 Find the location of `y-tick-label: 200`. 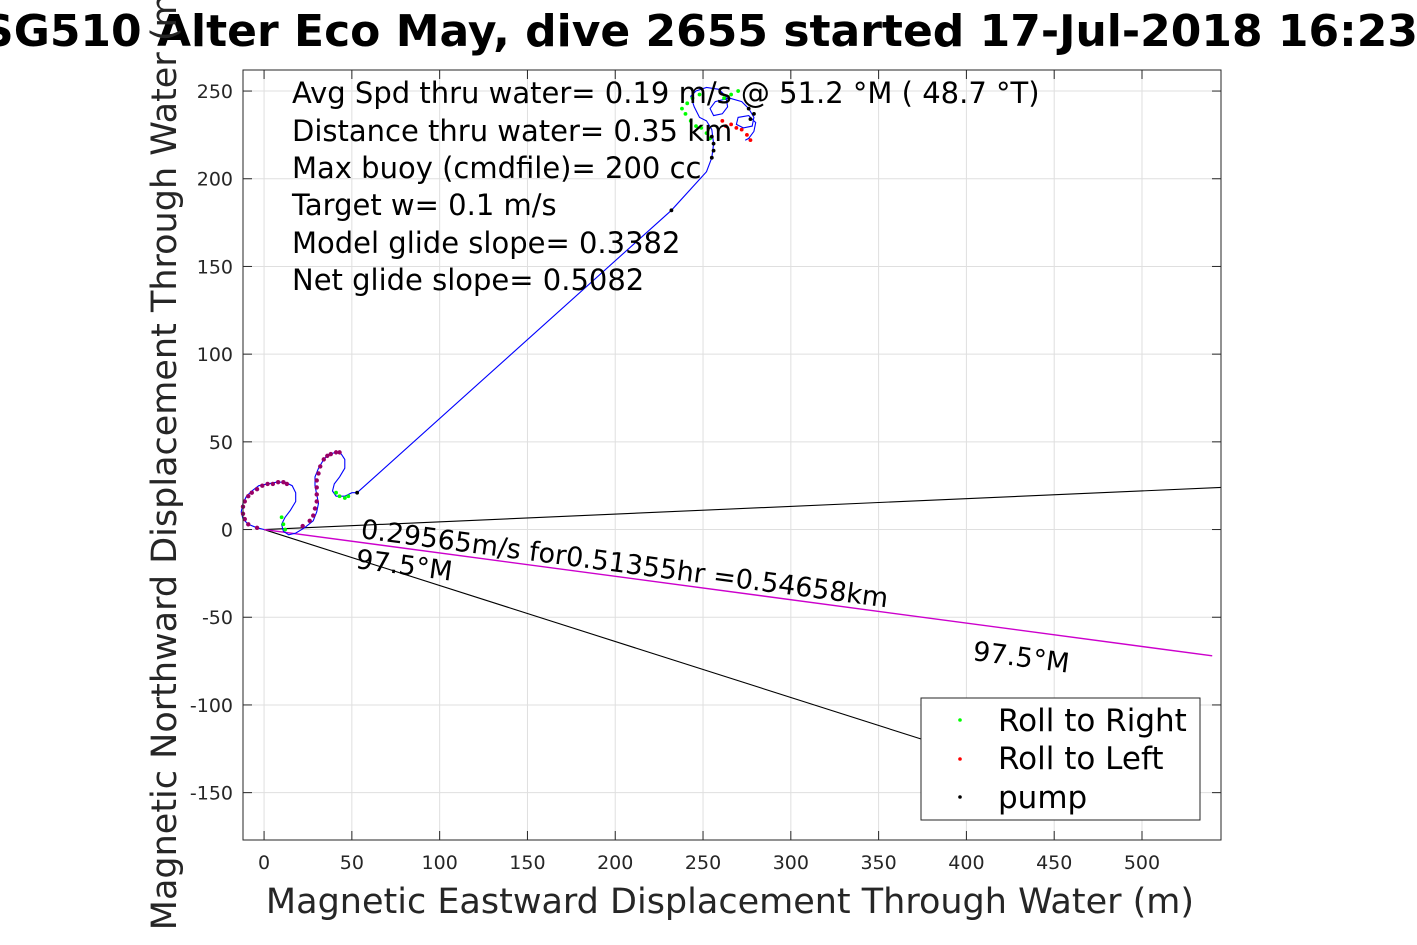

y-tick-label: 200 is located at coordinates (215, 180).